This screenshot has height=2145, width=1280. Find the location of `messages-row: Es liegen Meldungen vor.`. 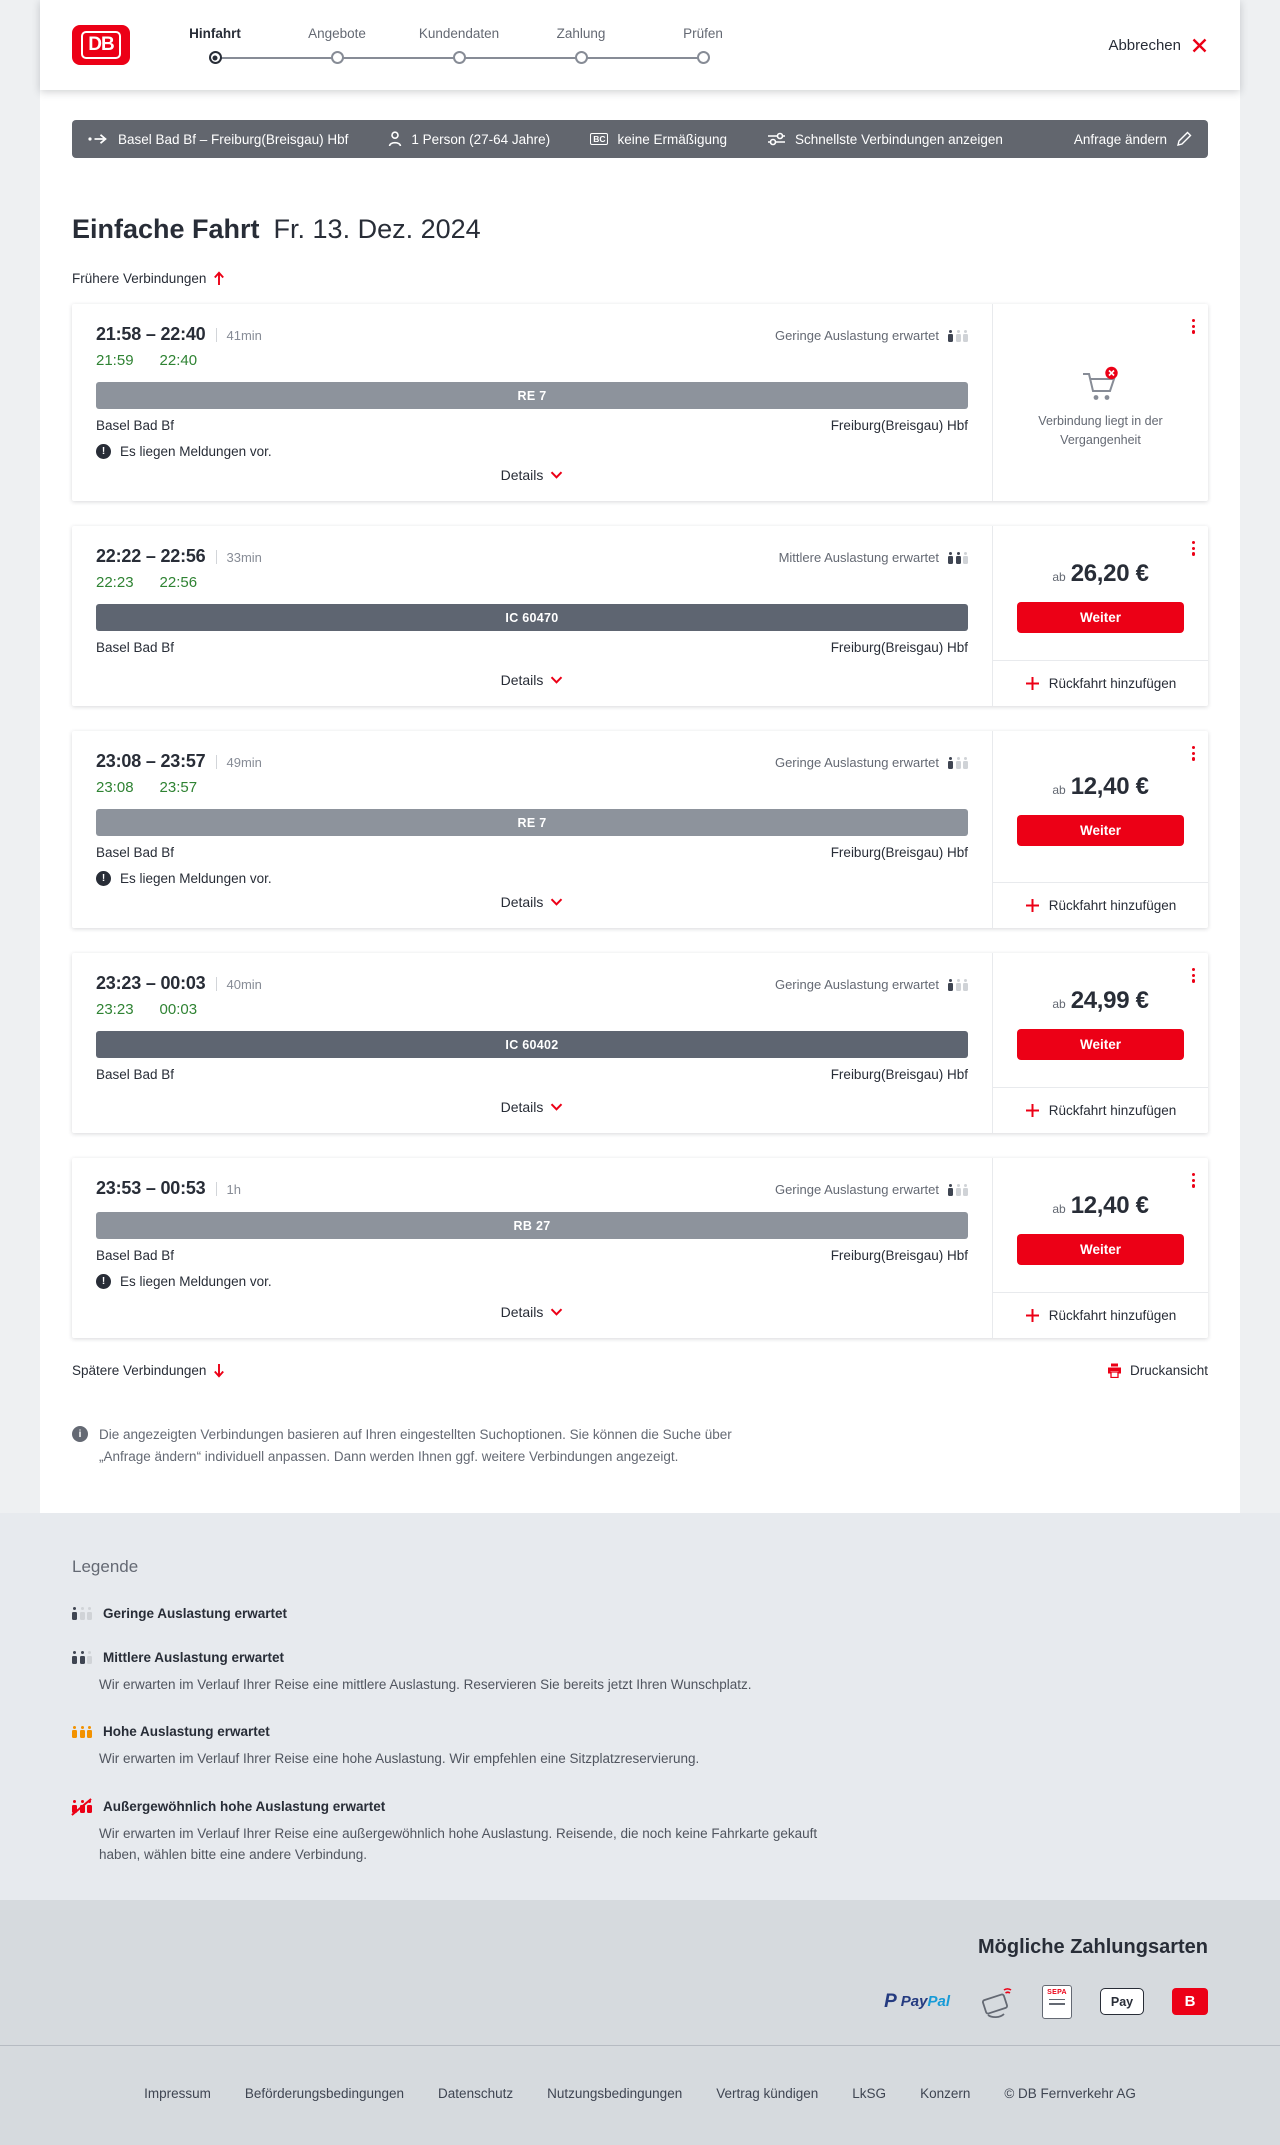

messages-row: Es liegen Meldungen vor. is located at coordinates (532, 451).